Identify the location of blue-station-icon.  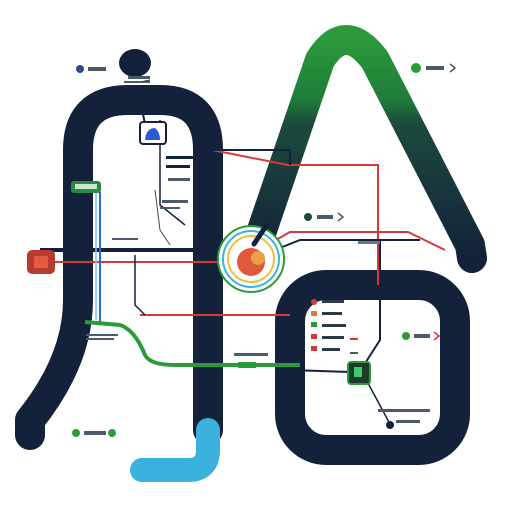
(153, 133).